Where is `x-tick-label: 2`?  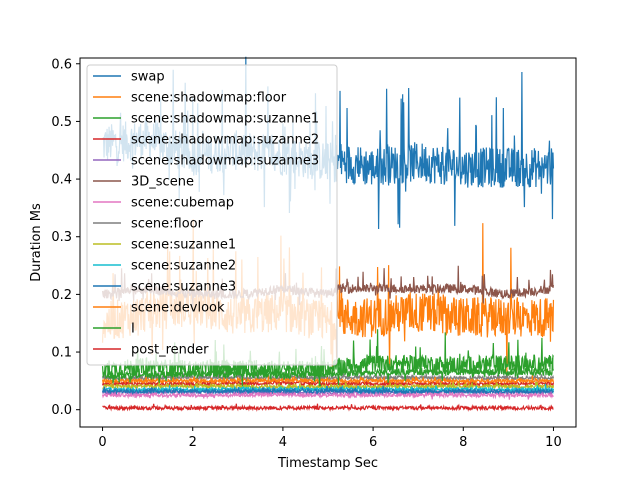
x-tick-label: 2 is located at coordinates (193, 442).